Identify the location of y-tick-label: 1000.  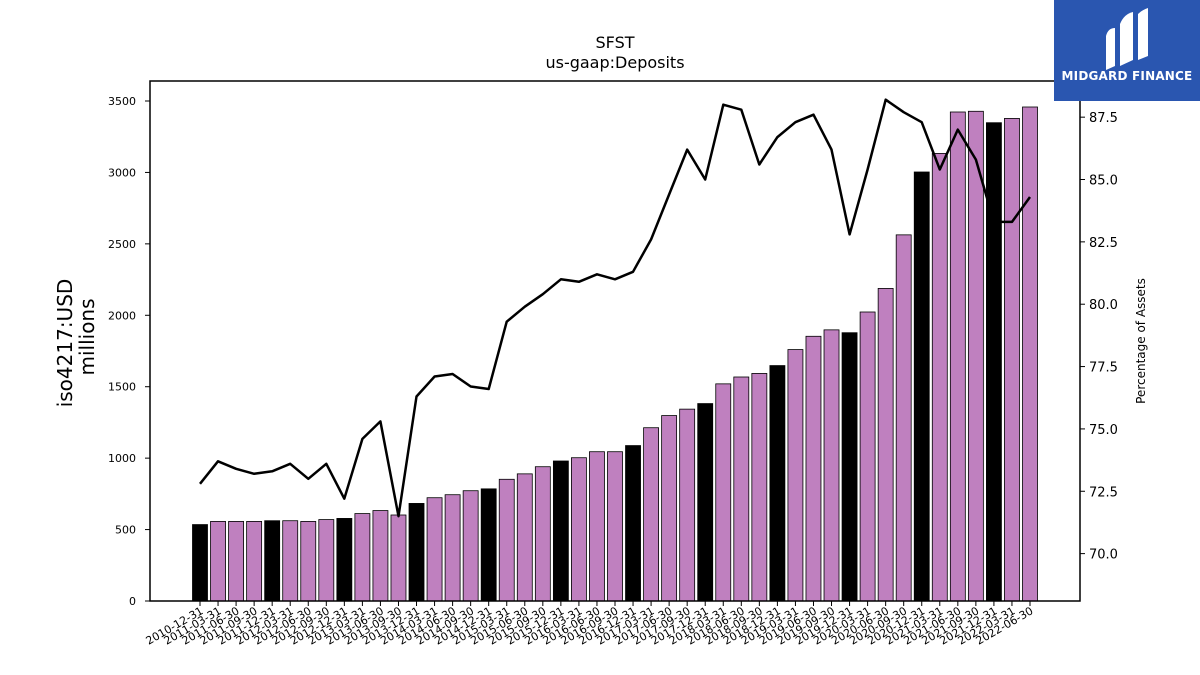
(122, 458).